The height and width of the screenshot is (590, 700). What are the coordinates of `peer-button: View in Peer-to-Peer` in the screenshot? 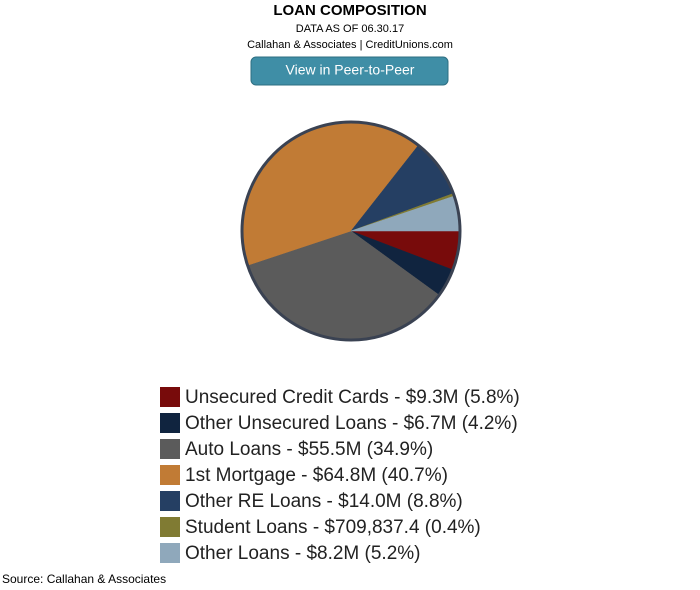 It's located at (349, 71).